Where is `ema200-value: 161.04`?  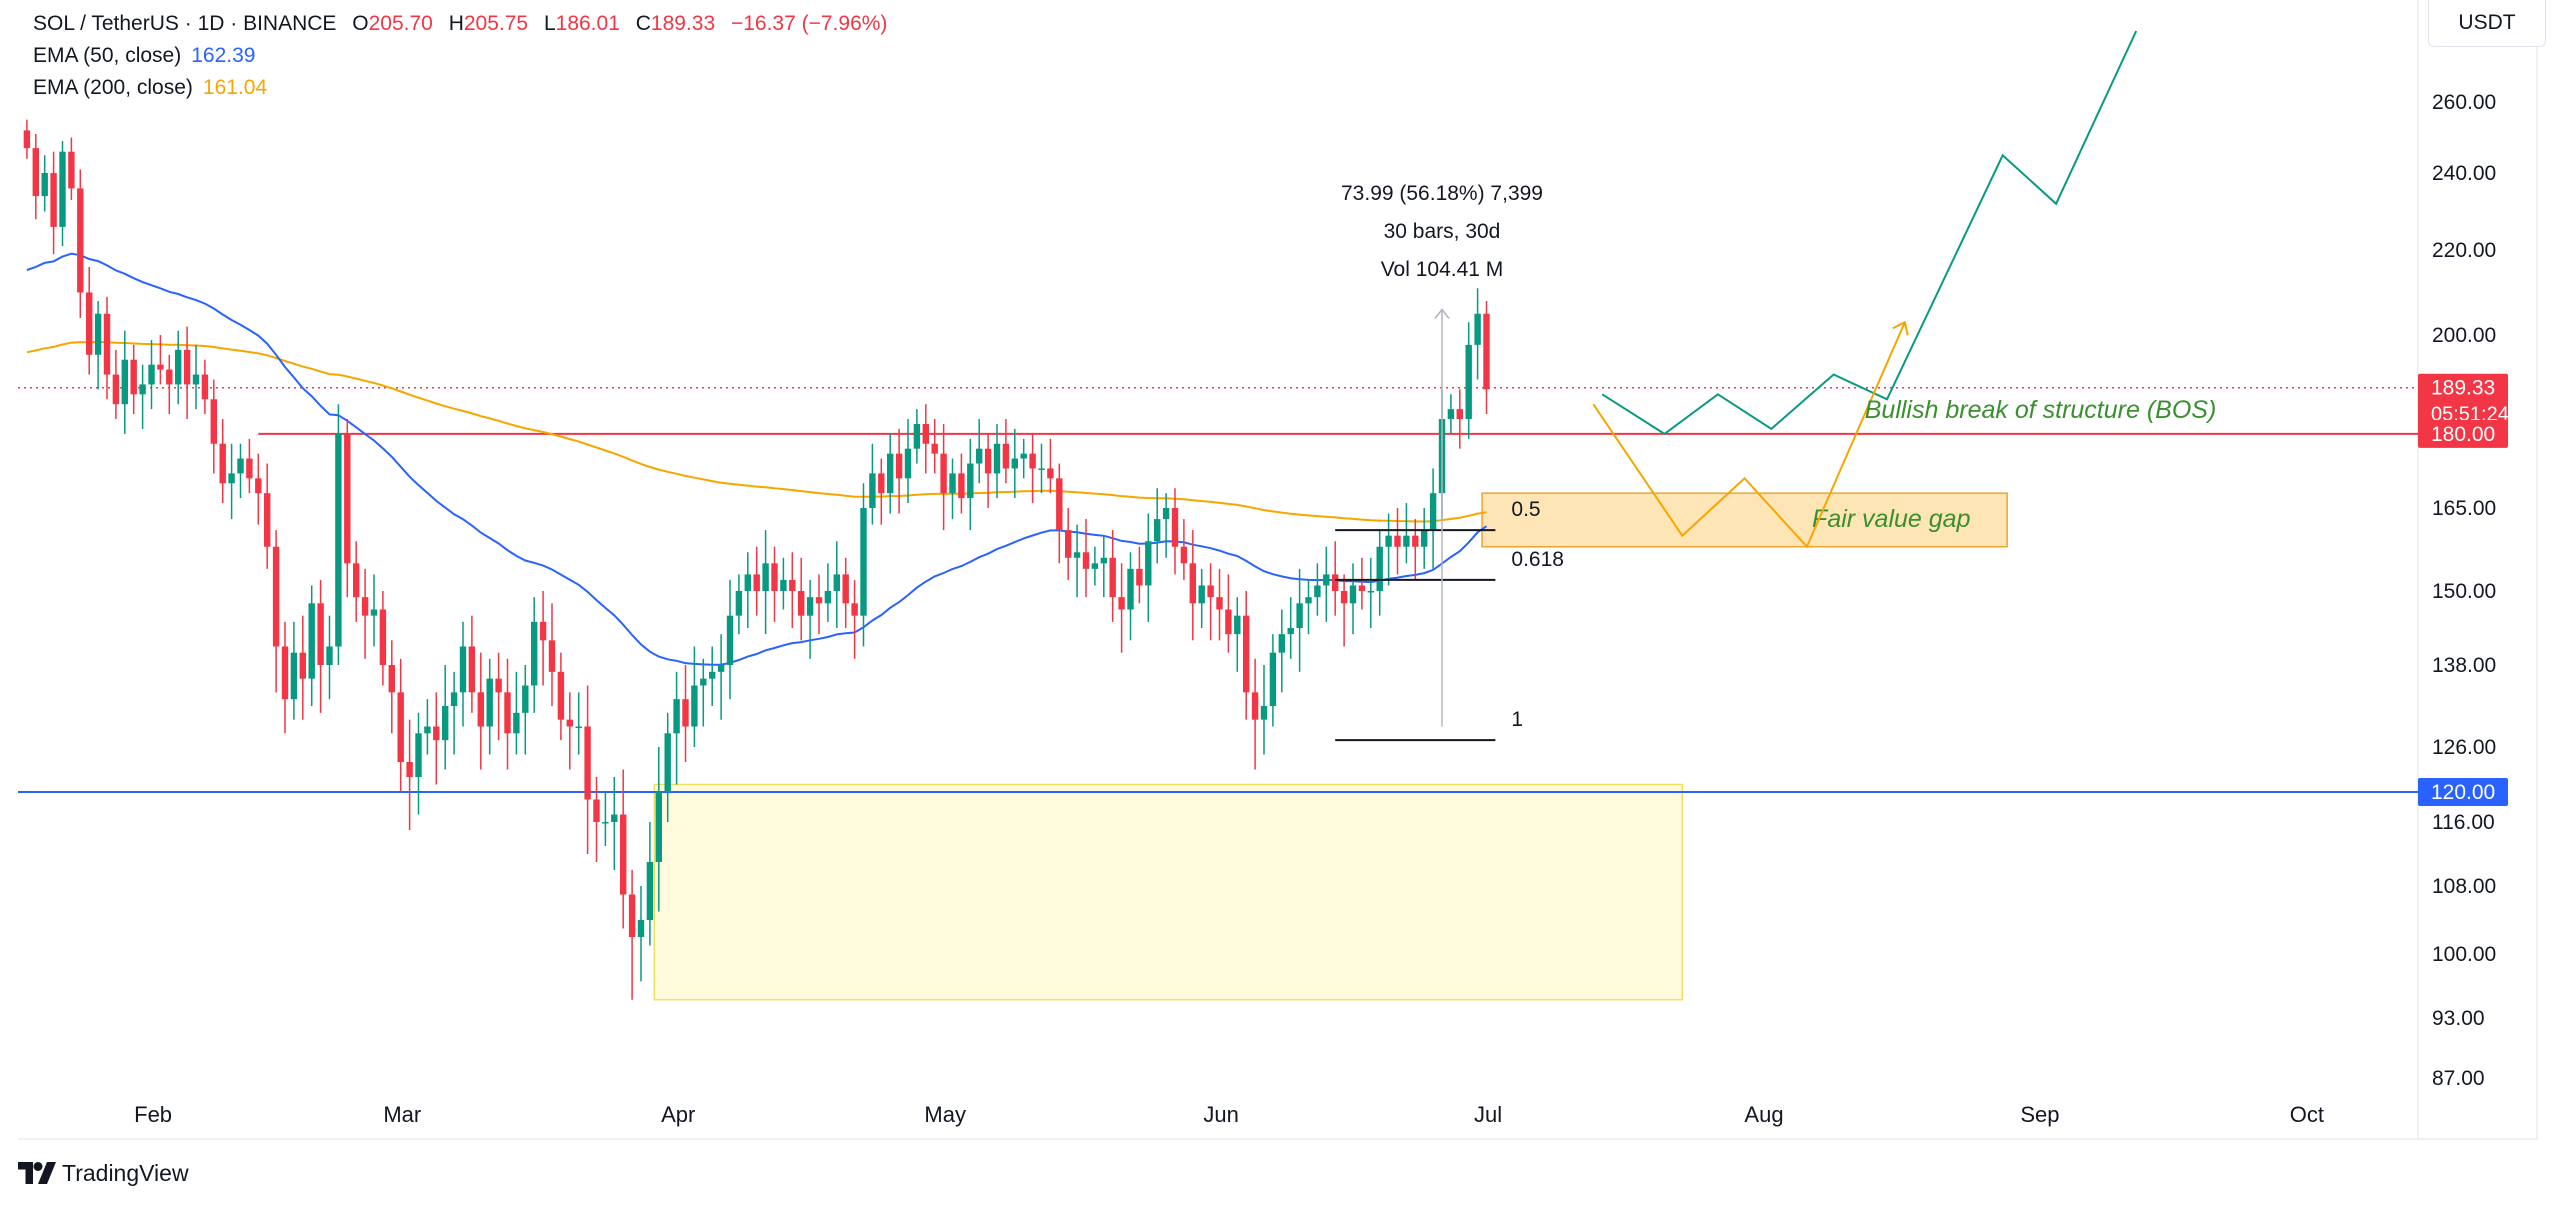
ema200-value: 161.04 is located at coordinates (235, 87).